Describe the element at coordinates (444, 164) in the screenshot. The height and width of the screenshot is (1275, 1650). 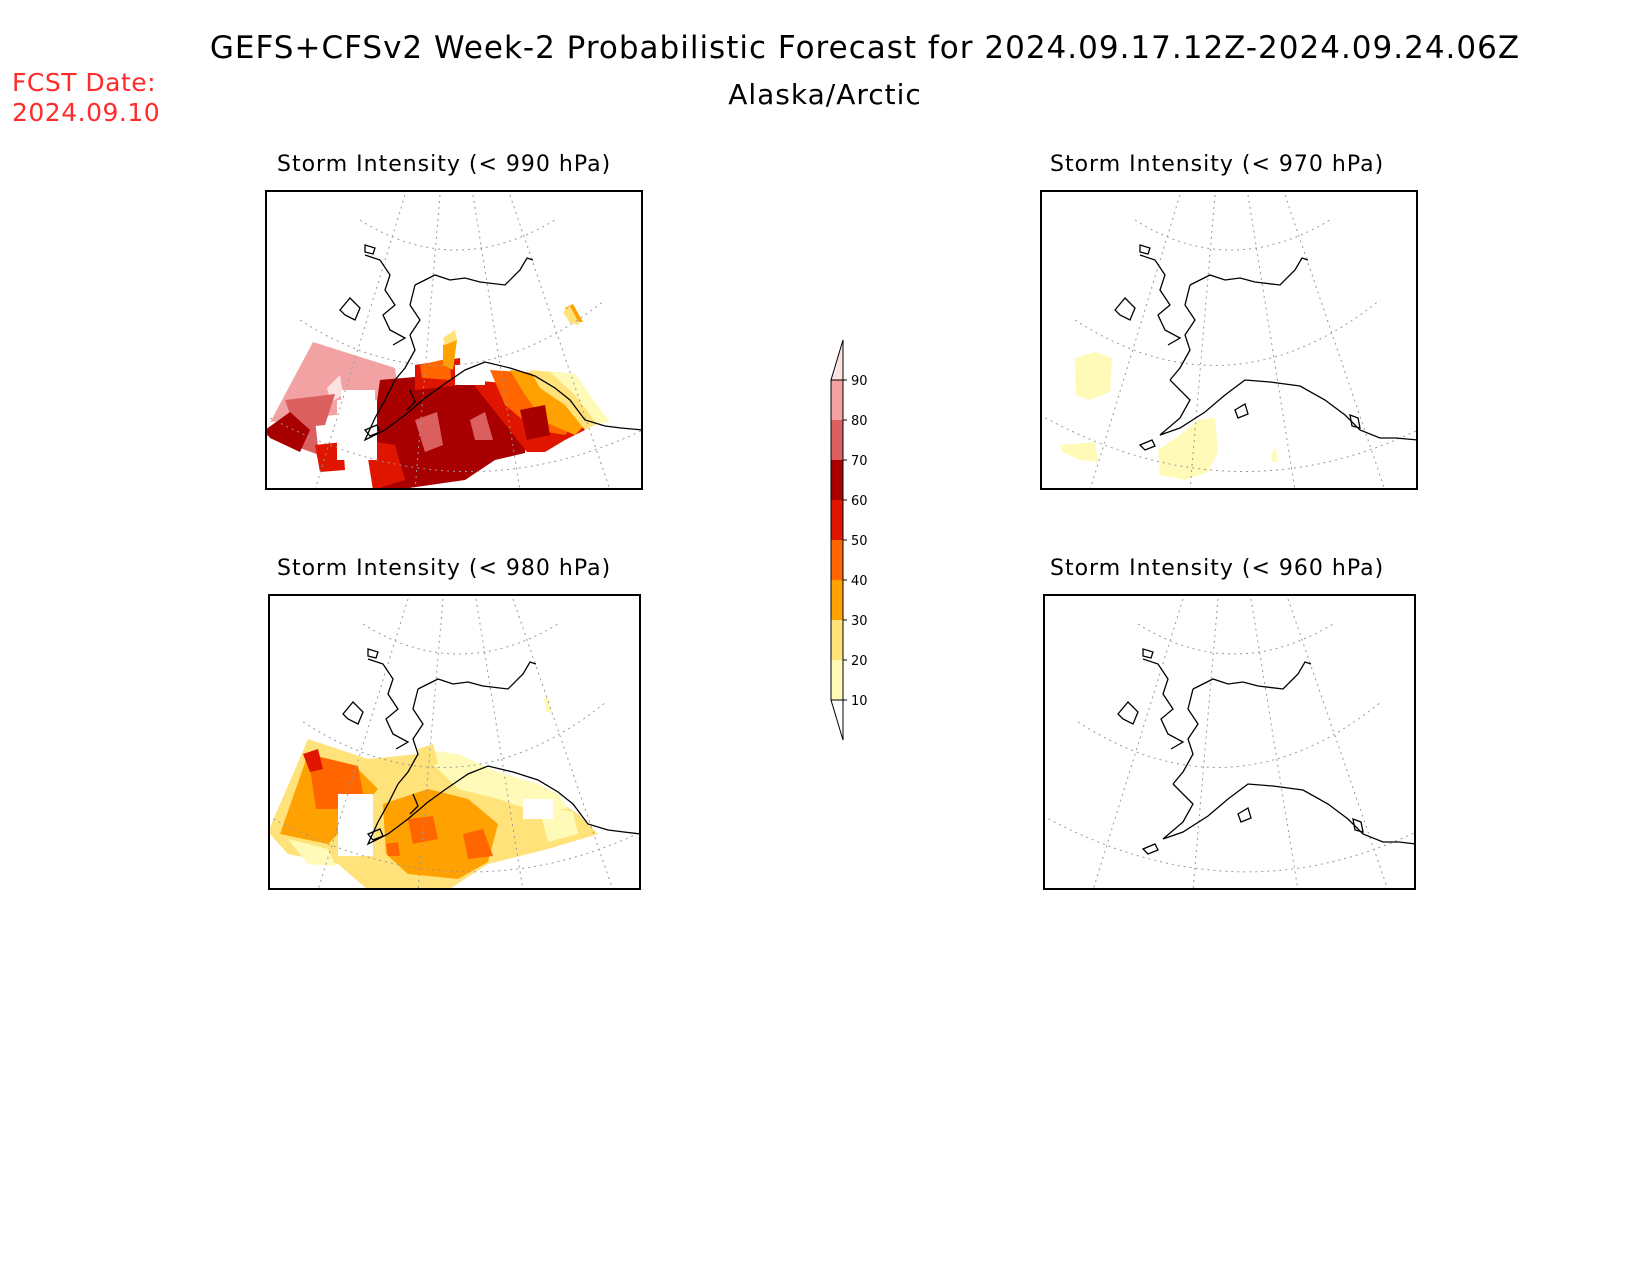
I see `panel-title-990: Storm Intensity (< 990 hPa)` at that location.